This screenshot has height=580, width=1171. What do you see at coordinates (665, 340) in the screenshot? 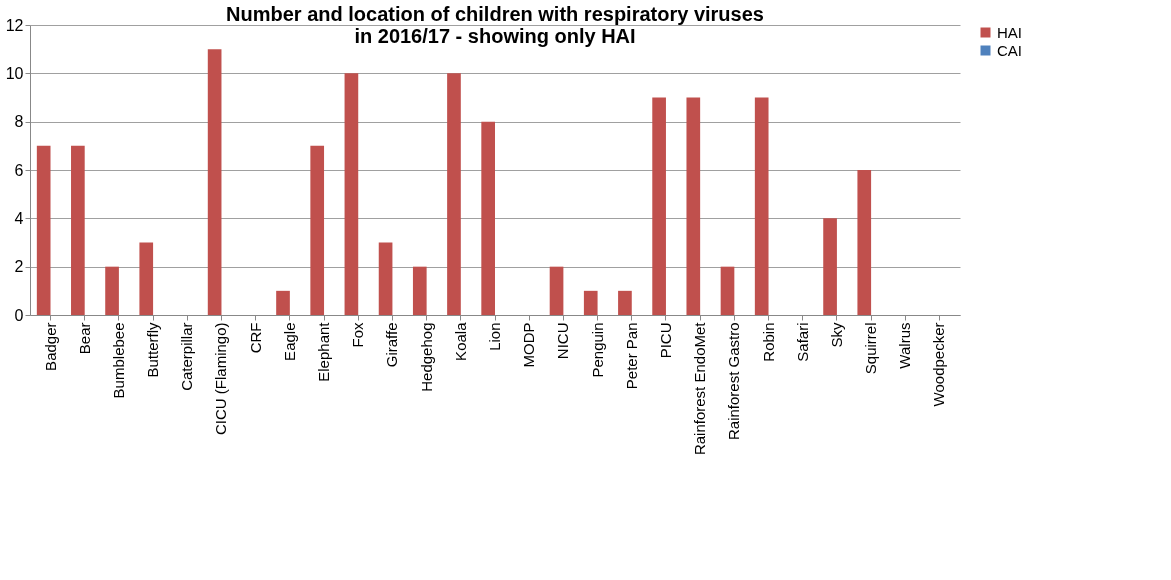
I see `x-tick-label: PICU` at bounding box center [665, 340].